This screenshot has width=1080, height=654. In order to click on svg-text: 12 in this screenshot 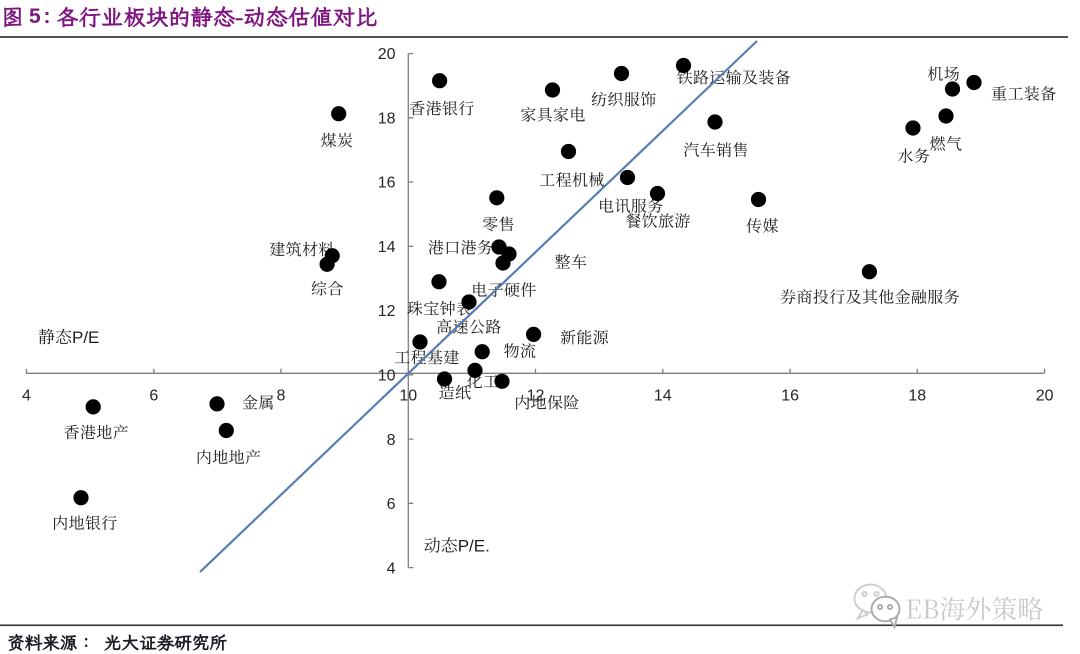, I will do `click(387, 311)`.